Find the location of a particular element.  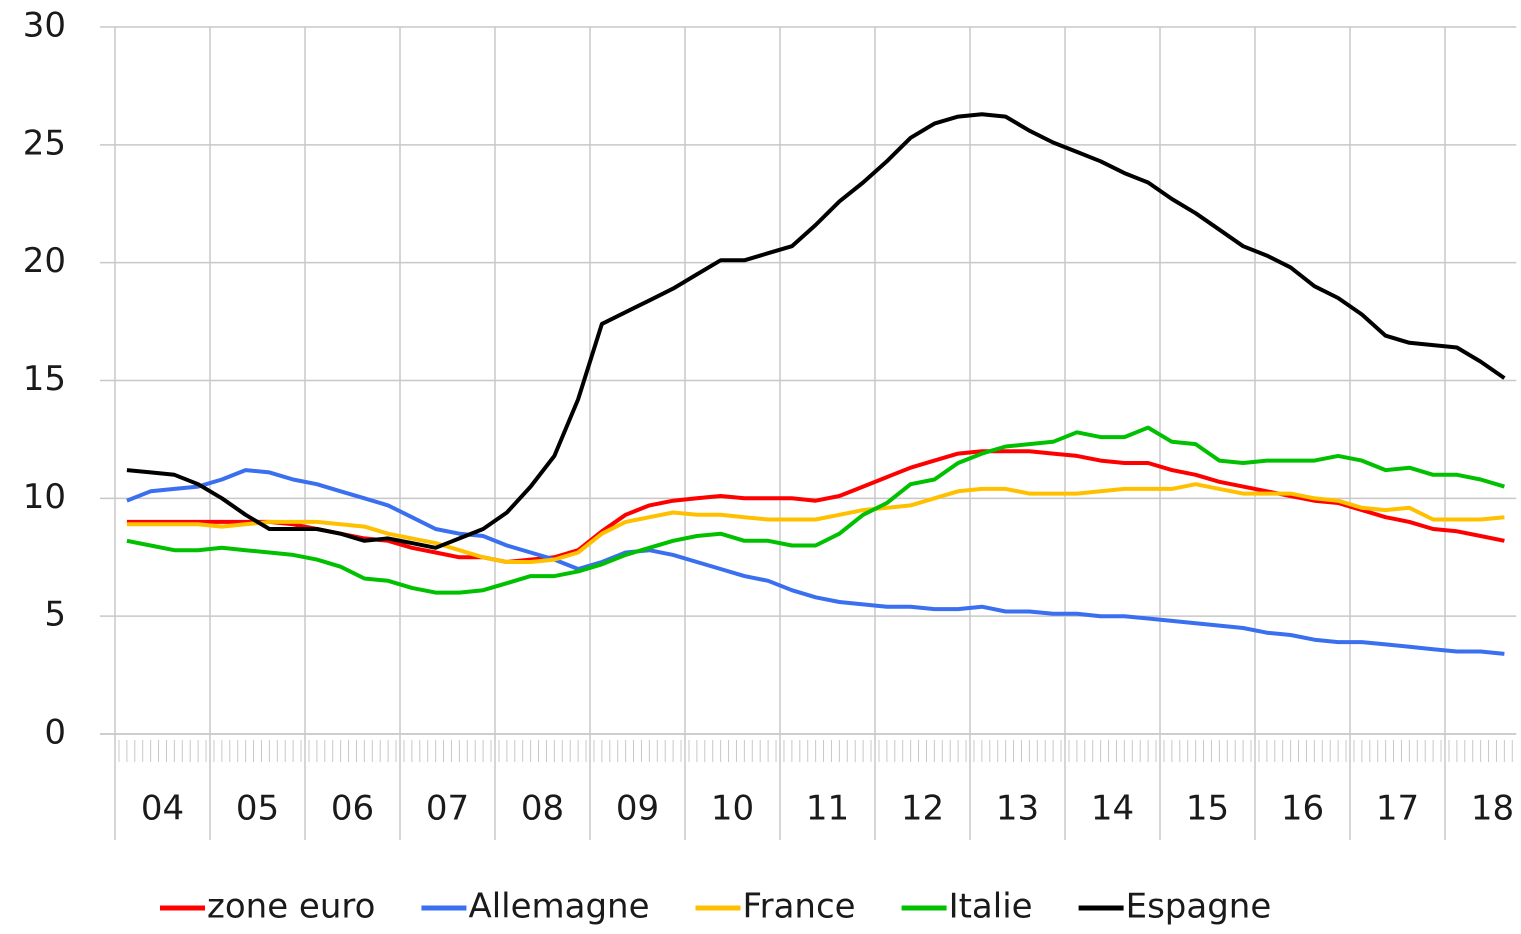

x-tick-label: 06 is located at coordinates (352, 809).